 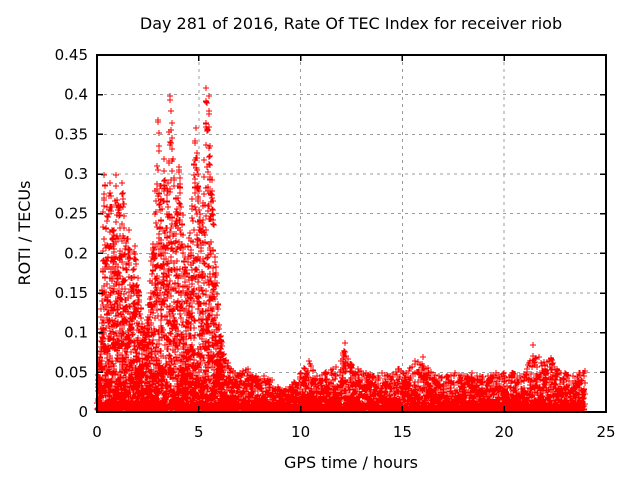 What do you see at coordinates (76, 253) in the screenshot?
I see `y-tick-label: 0.2` at bounding box center [76, 253].